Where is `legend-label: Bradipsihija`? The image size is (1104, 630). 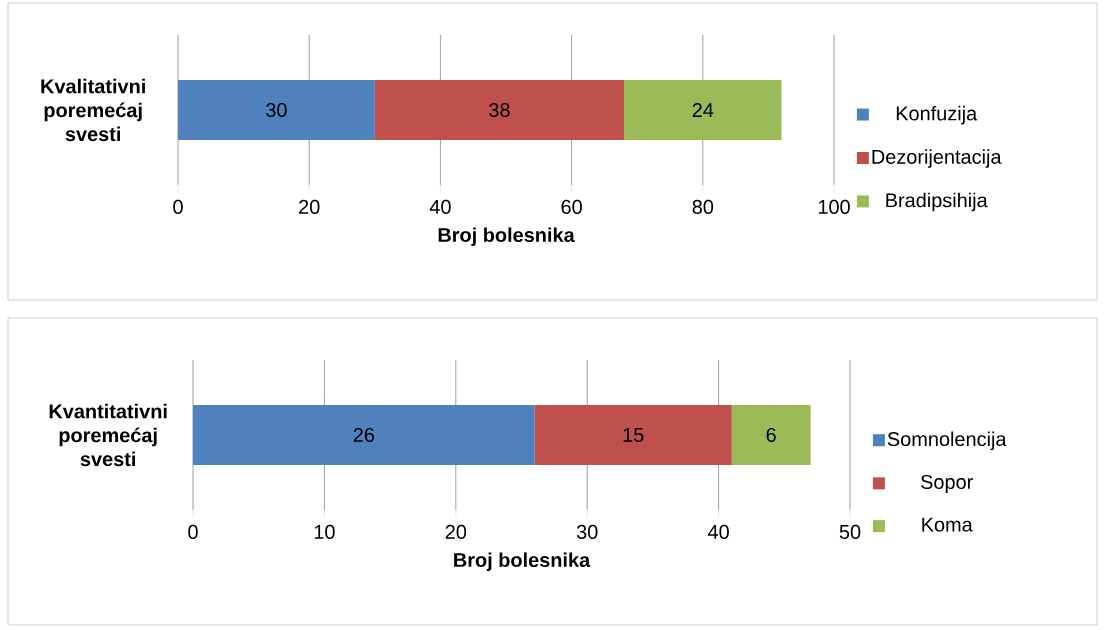
legend-label: Bradipsihija is located at coordinates (937, 202).